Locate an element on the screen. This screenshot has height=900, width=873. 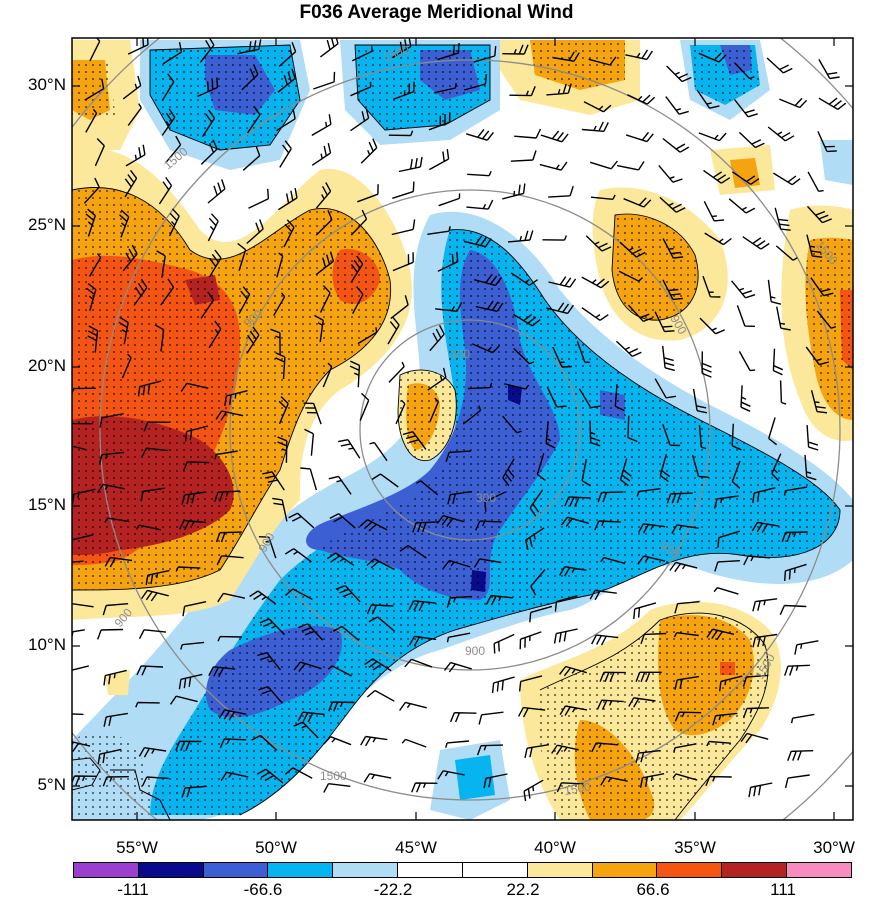
contour-label: 300 is located at coordinates (460, 354).